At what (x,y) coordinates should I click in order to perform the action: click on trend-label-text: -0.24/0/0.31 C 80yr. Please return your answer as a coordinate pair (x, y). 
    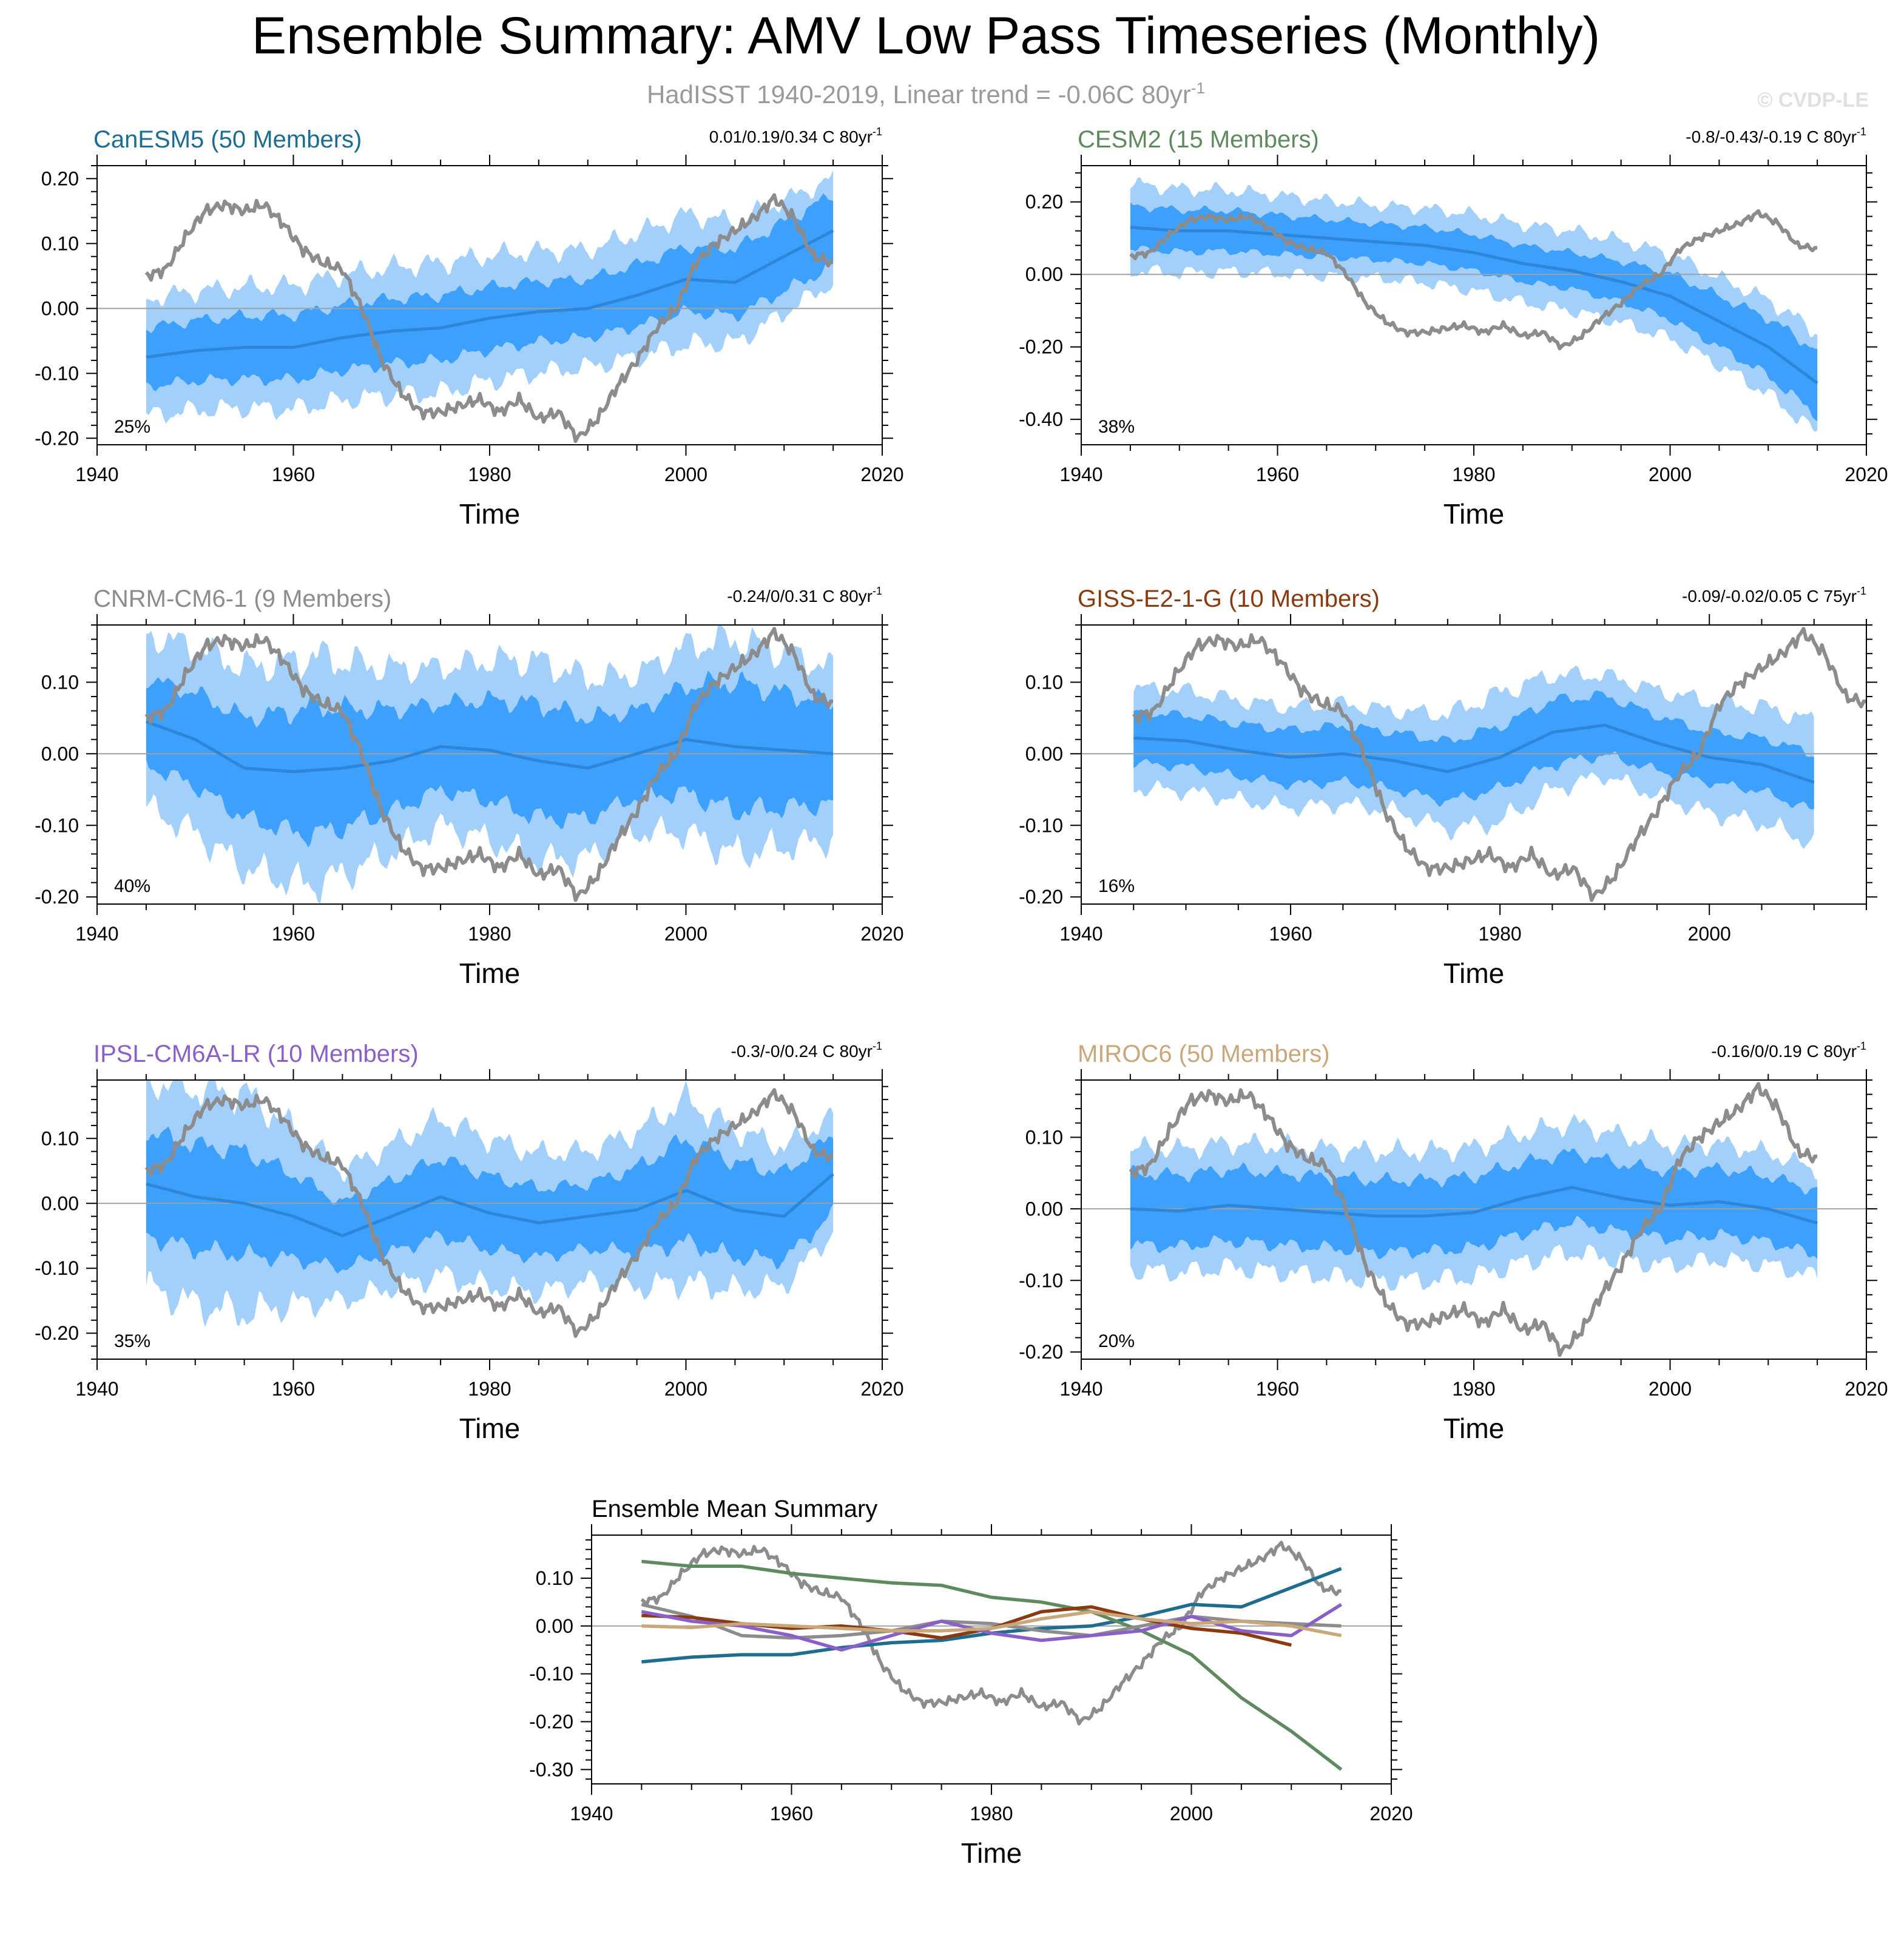
    Looking at the image, I should click on (800, 596).